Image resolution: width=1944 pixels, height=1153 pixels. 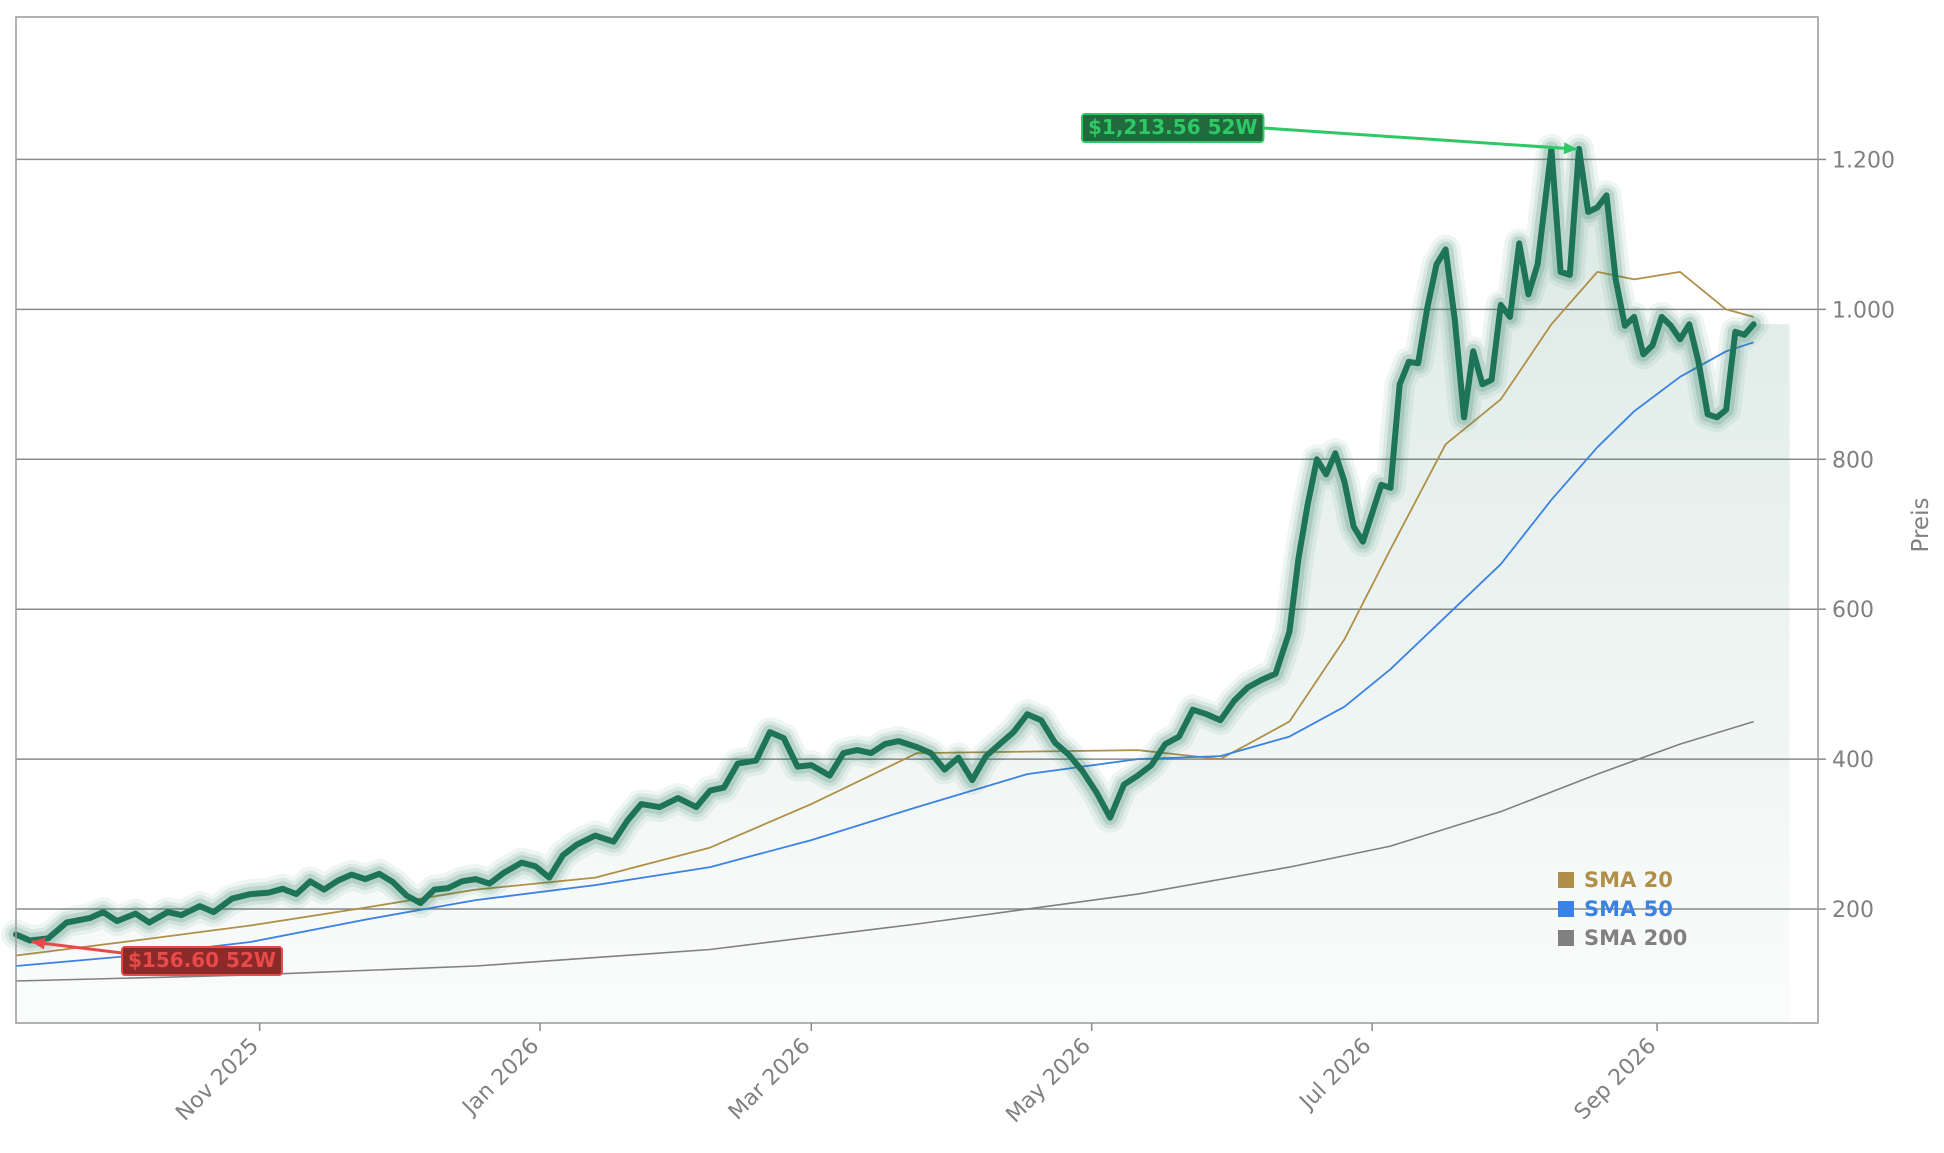 I want to click on legend: SMA 20 SMA 50 SMA 200, so click(x=1622, y=909).